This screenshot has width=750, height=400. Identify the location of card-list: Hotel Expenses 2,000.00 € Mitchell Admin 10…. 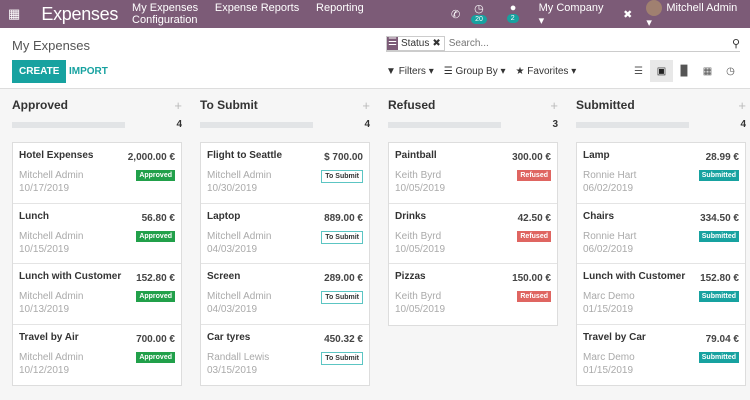
(97, 264).